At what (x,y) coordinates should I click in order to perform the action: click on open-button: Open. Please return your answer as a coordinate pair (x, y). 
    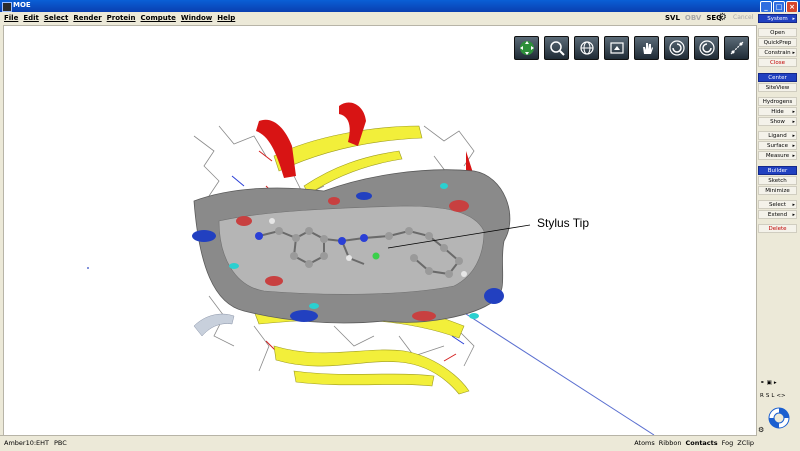
    Looking at the image, I should click on (777, 32).